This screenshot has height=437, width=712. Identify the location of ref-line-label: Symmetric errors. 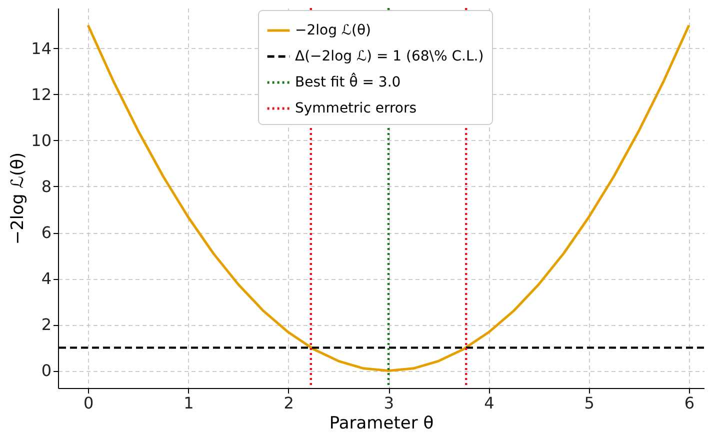
(356, 108).